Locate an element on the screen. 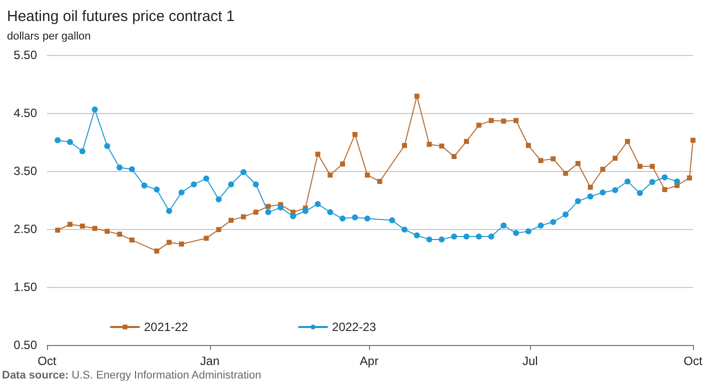  y-axis-title: dollars per gallon is located at coordinates (49, 36).